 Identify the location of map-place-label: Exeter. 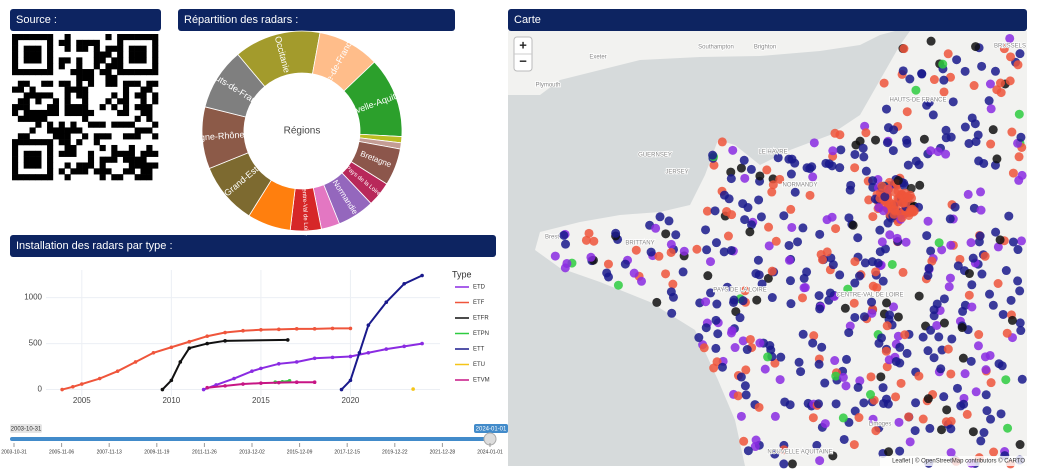
(597, 58).